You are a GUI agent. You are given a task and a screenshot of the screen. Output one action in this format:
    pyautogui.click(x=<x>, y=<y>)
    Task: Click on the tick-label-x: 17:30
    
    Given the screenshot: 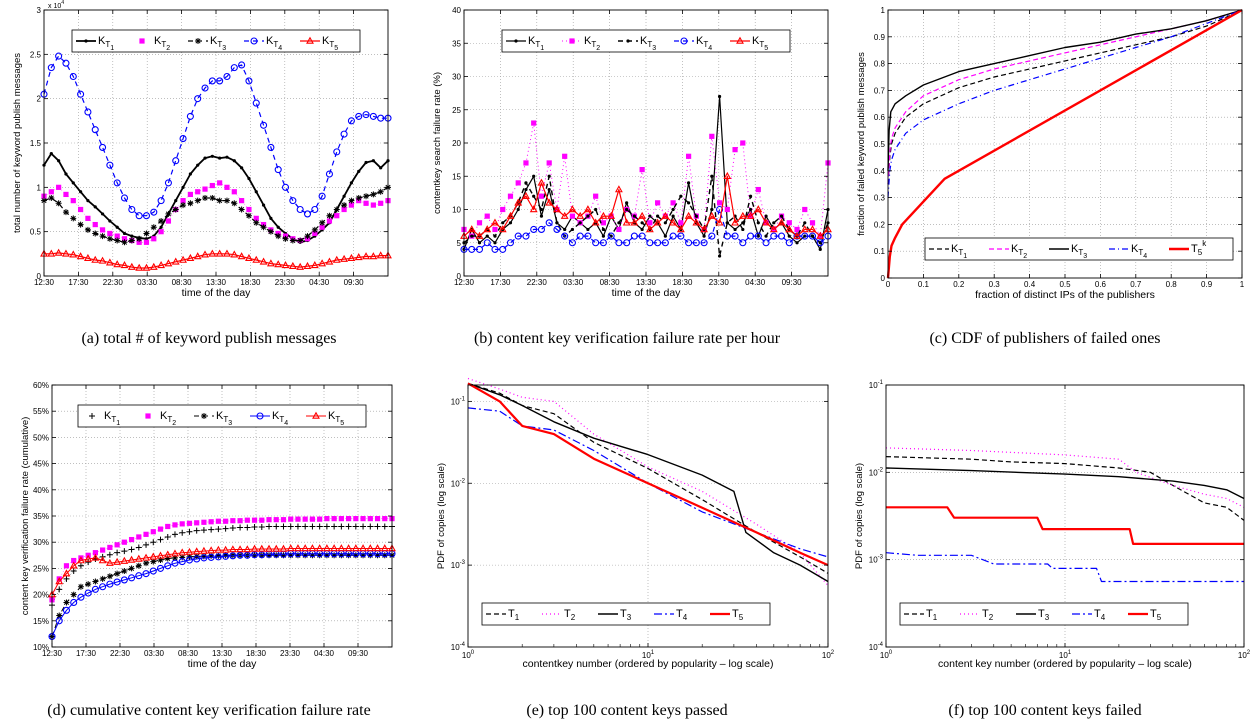 What is the action you would take?
    pyautogui.click(x=78, y=282)
    